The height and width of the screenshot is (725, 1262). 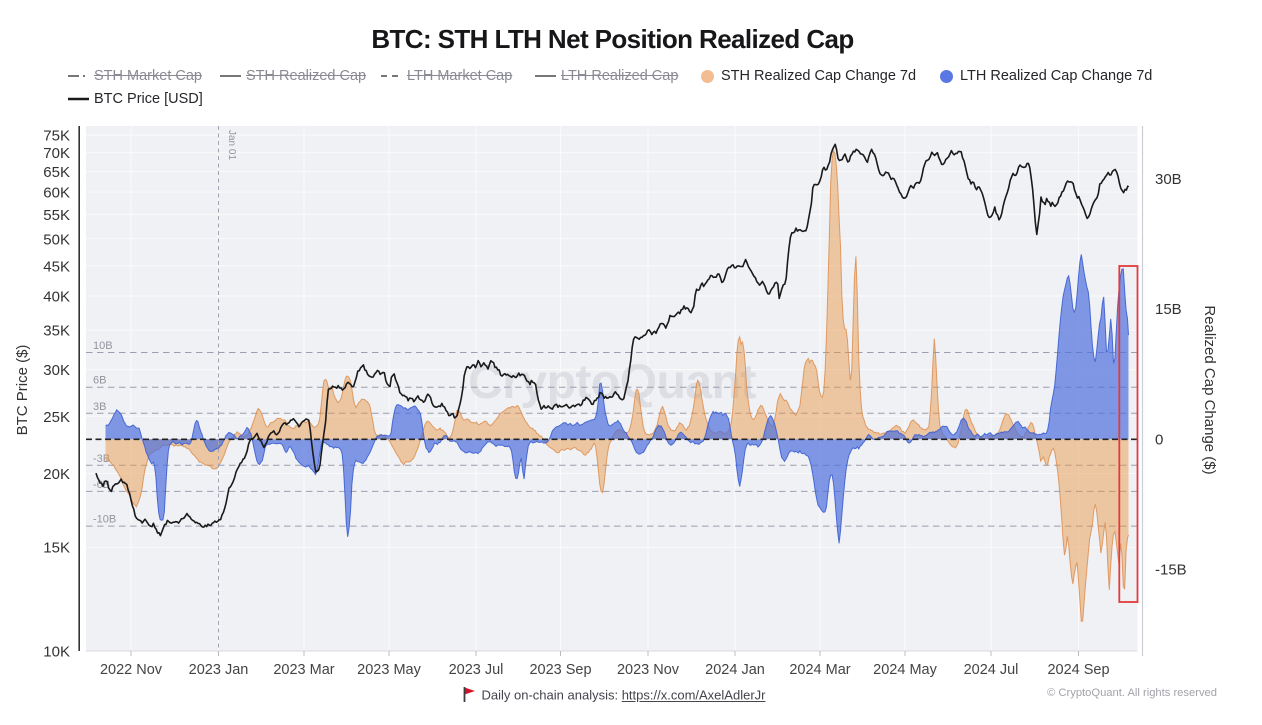 What do you see at coordinates (1168, 309) in the screenshot?
I see `svg-text: 15B` at bounding box center [1168, 309].